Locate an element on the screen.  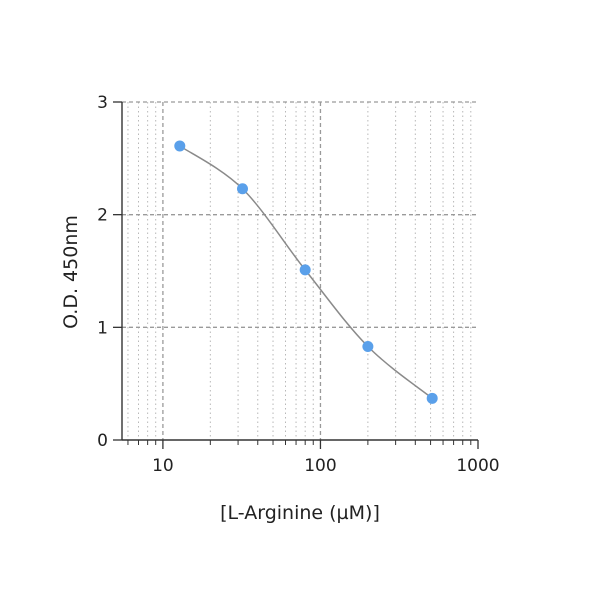
y-tick-label: 3 is located at coordinates (102, 103).